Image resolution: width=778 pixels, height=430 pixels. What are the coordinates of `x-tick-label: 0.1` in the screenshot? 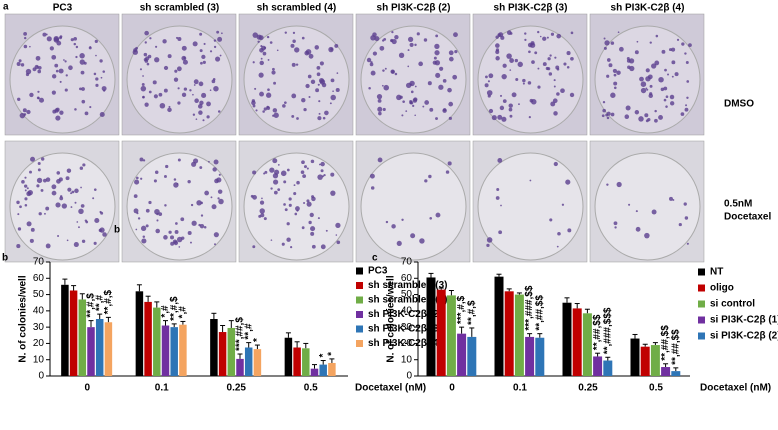 It's located at (520, 388).